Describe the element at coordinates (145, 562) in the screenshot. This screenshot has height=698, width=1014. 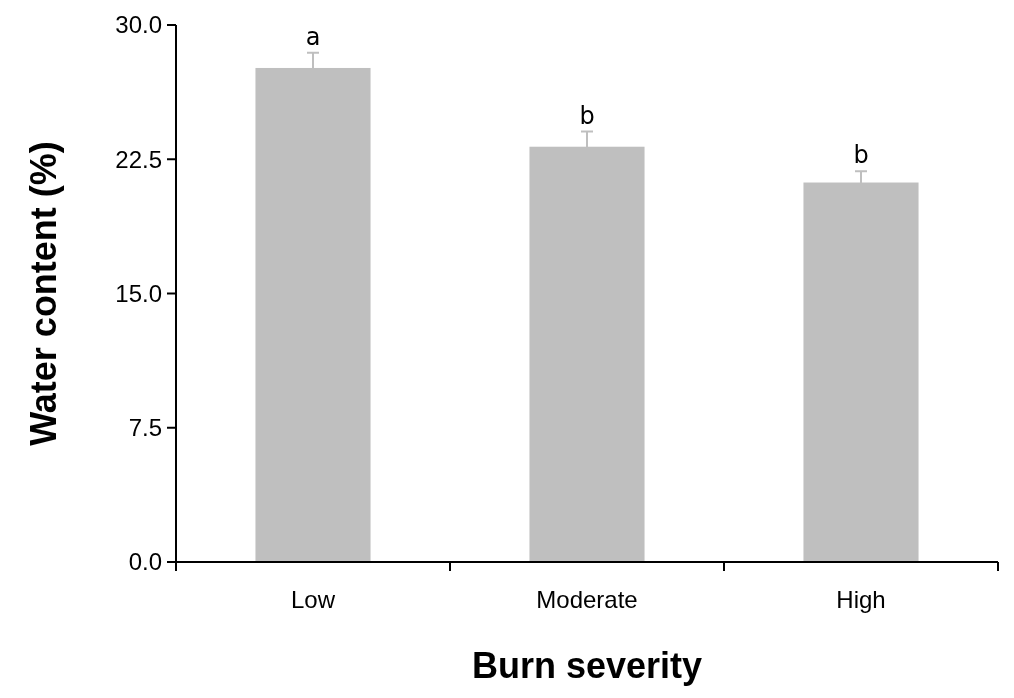
I see `y-tick-label: 0.0` at that location.